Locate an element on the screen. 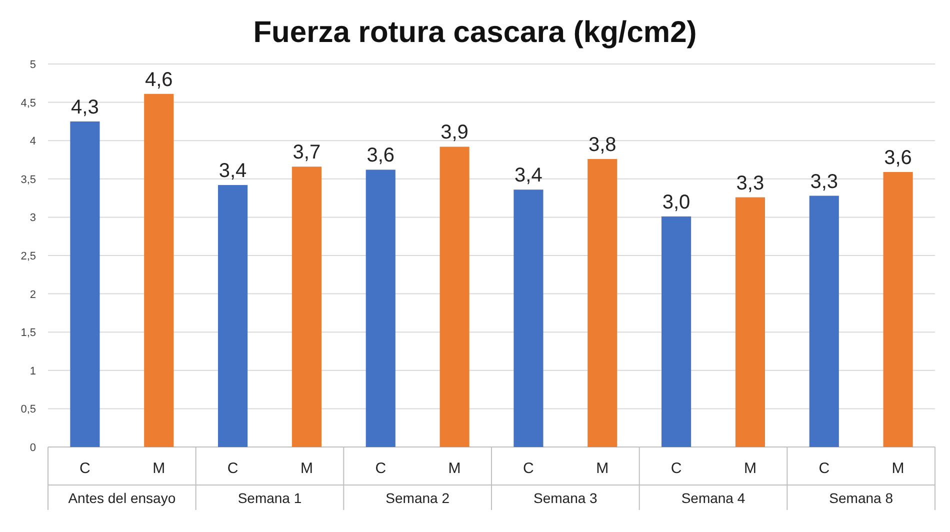  text: Antes del ensayo is located at coordinates (122, 498).